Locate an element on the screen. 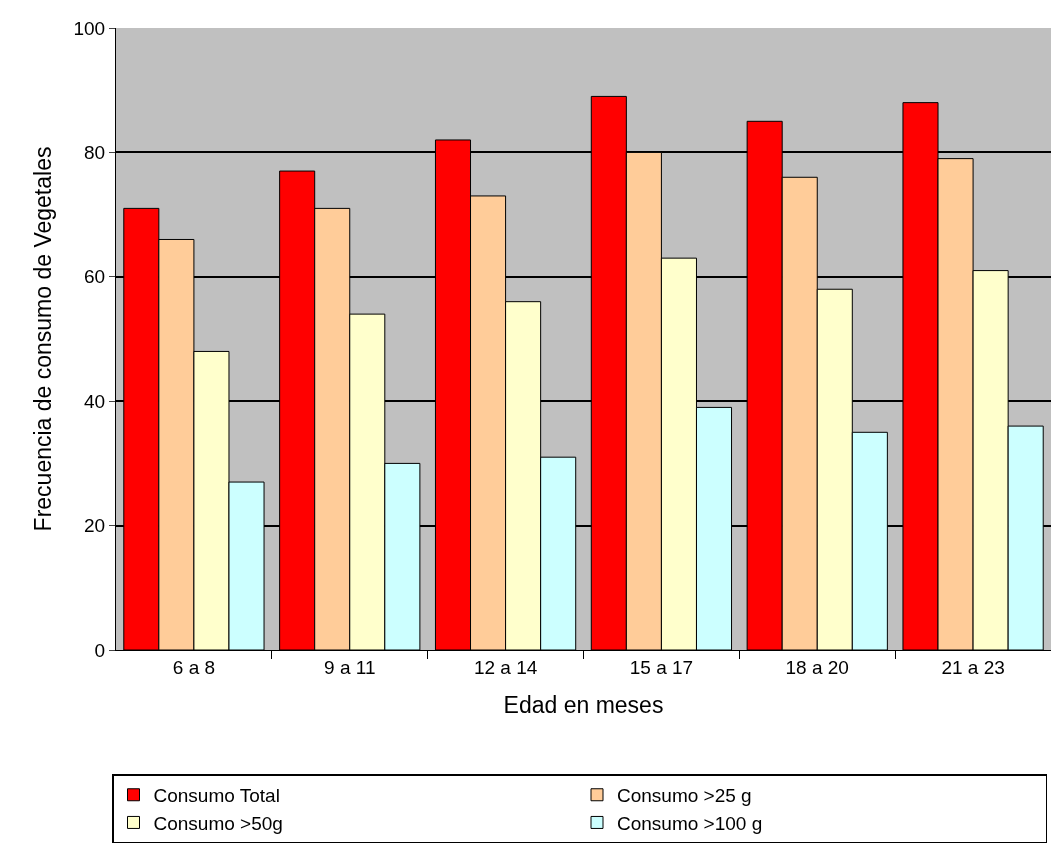 The width and height of the screenshot is (1059, 852). legend-label: Consumo Total is located at coordinates (216, 796).